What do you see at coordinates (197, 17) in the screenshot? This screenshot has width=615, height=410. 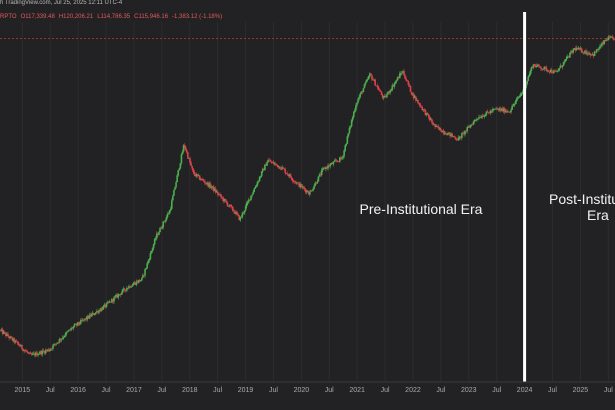 I see `ohlc-change: -1,383.12 (-1.18%)` at bounding box center [197, 17].